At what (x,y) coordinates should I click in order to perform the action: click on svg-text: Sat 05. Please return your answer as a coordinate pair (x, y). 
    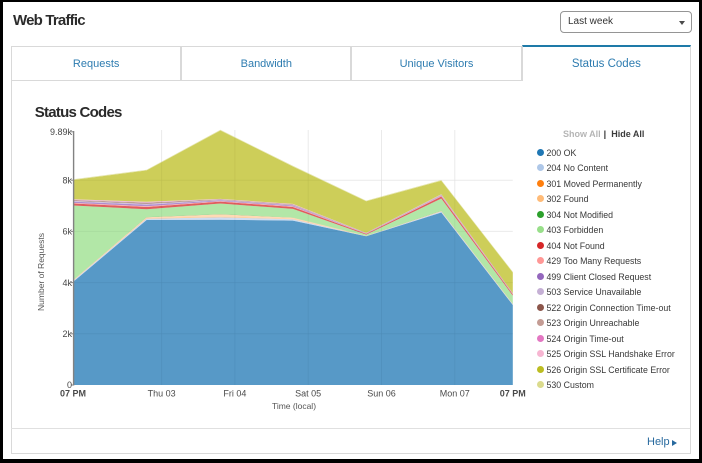
    Looking at the image, I should click on (308, 394).